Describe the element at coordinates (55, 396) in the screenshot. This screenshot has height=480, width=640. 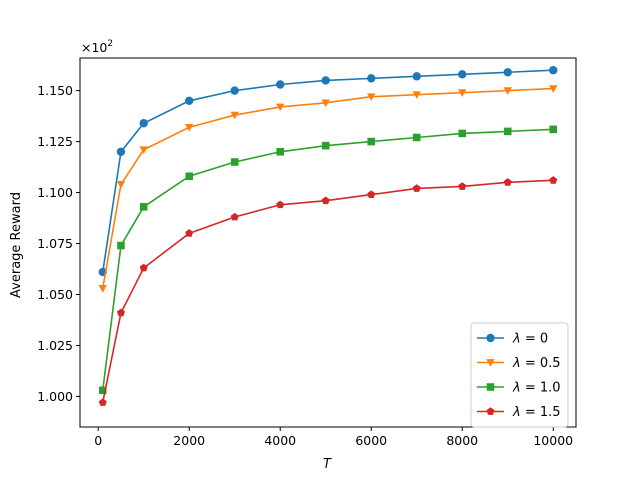
I see `y-tick-label: 1.000` at that location.